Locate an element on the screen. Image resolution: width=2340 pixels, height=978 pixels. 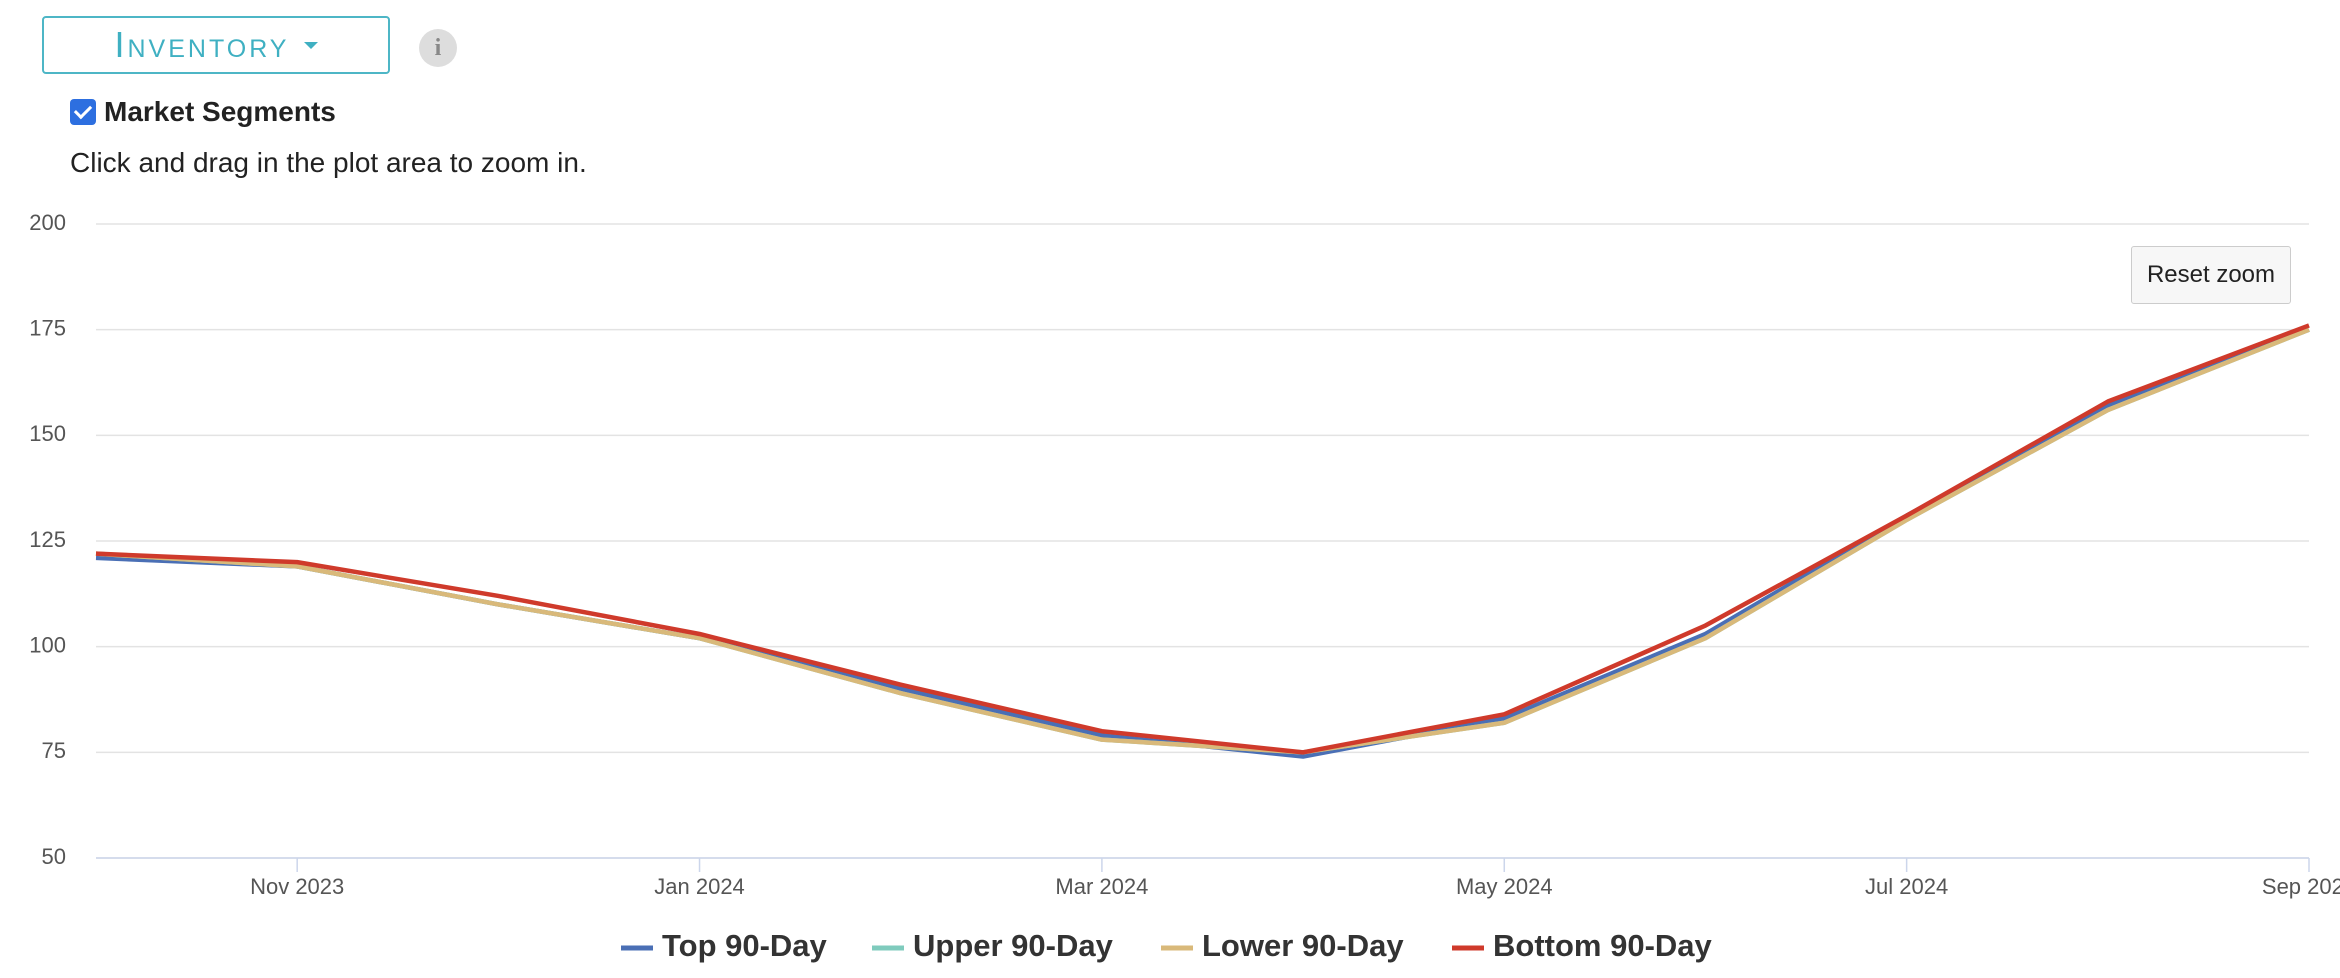
legend-item: Bottom 90-Day is located at coordinates (1582, 945).